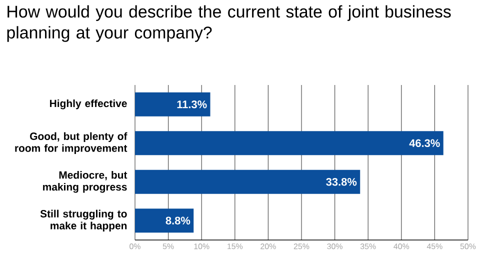 Image resolution: width=480 pixels, height=270 pixels. I want to click on data-label: 33.8%, so click(341, 182).